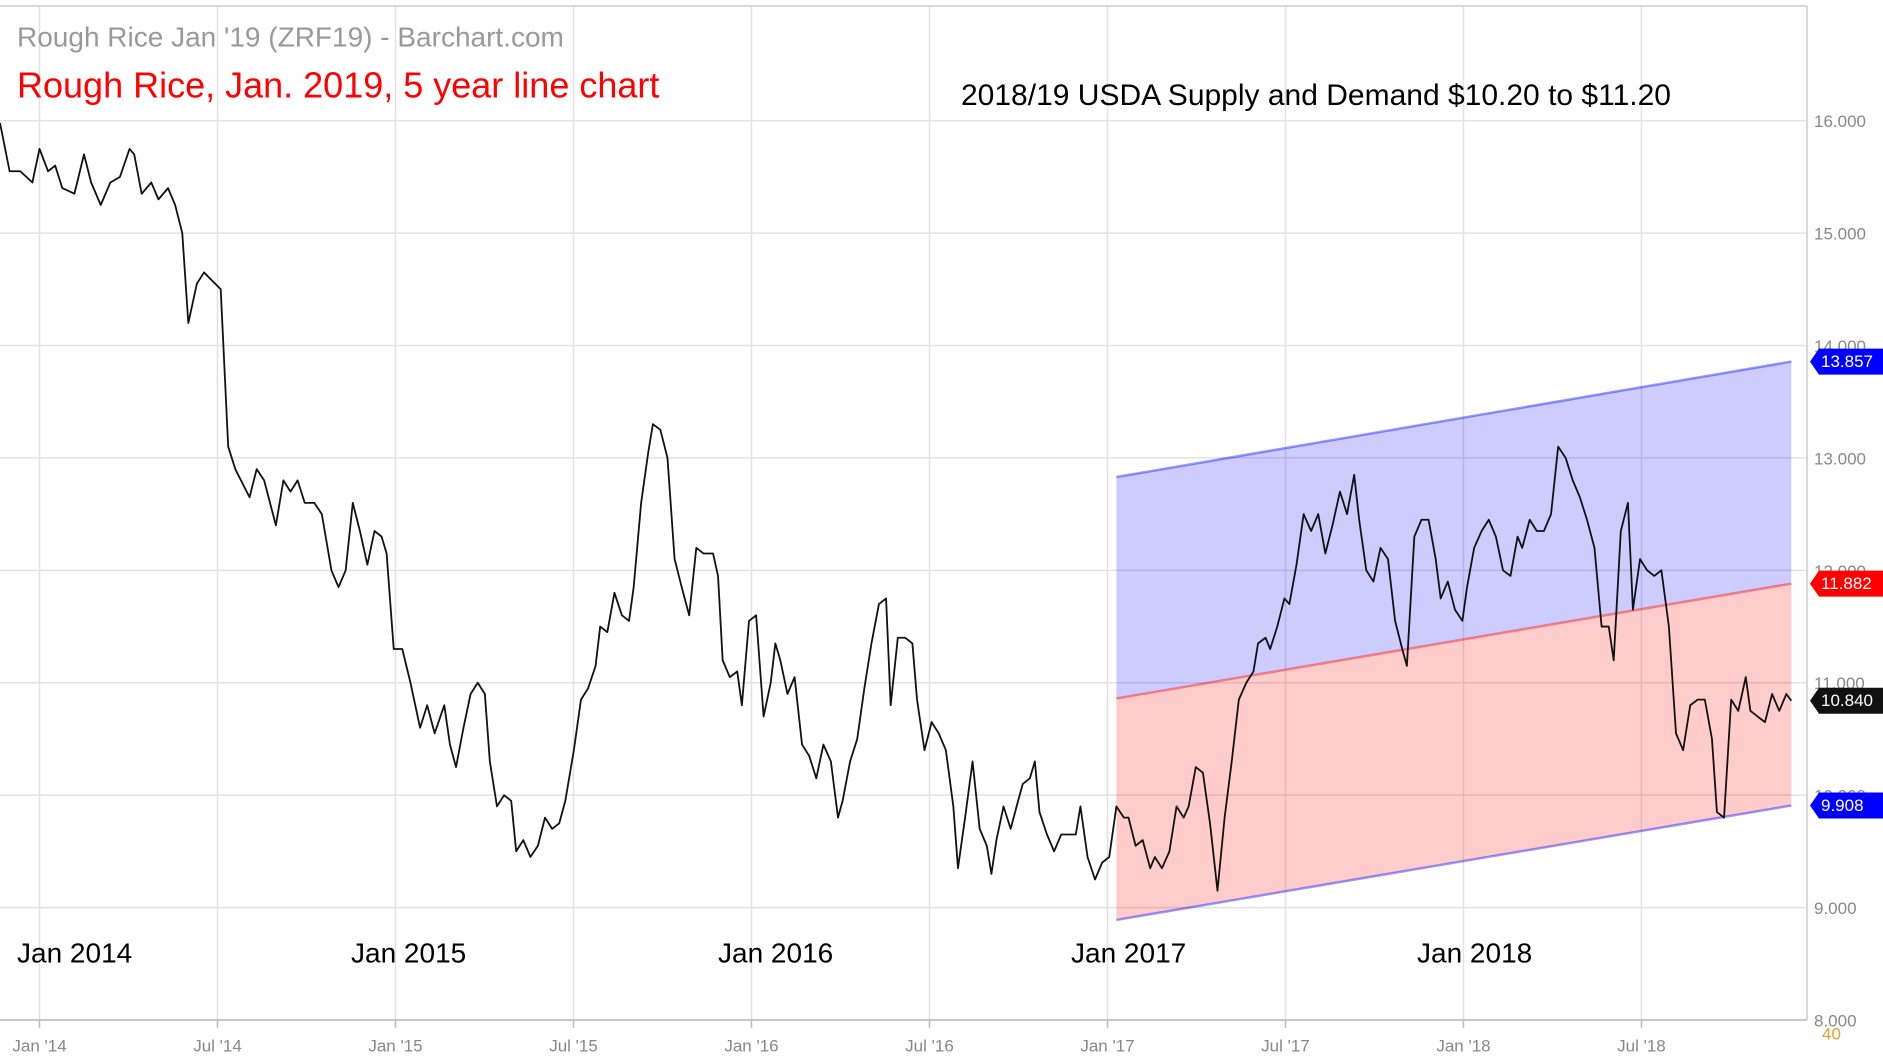 This screenshot has height=1061, width=1883. I want to click on period-label: Jan 2015, so click(408, 952).